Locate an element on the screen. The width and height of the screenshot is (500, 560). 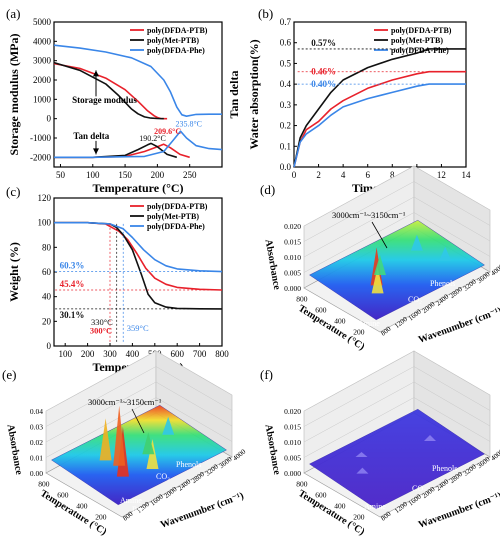
panel-f-surface is located at coordinates (397, 459).